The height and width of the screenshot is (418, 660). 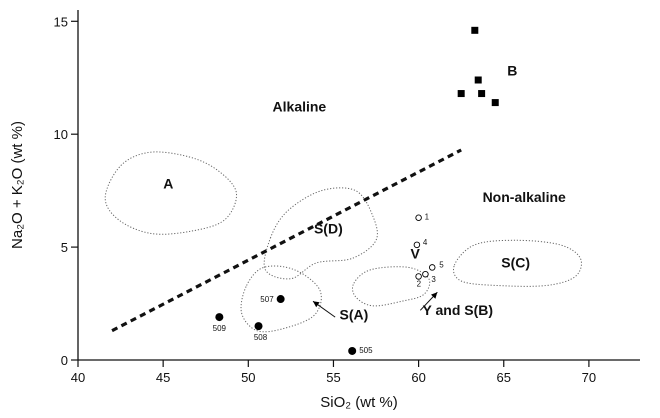 What do you see at coordinates (504, 377) in the screenshot?
I see `x-tick-label-5: 65` at bounding box center [504, 377].